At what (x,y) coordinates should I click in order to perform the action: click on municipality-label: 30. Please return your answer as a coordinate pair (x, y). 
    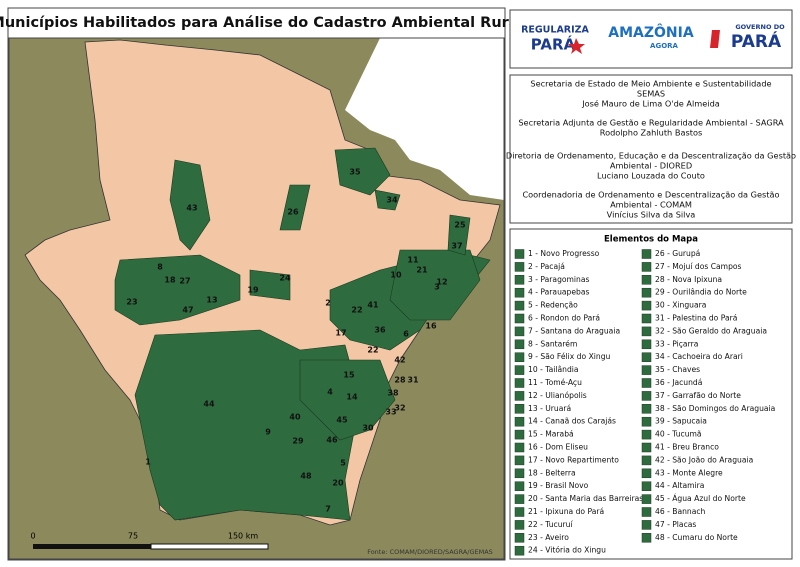
    Looking at the image, I should click on (368, 428).